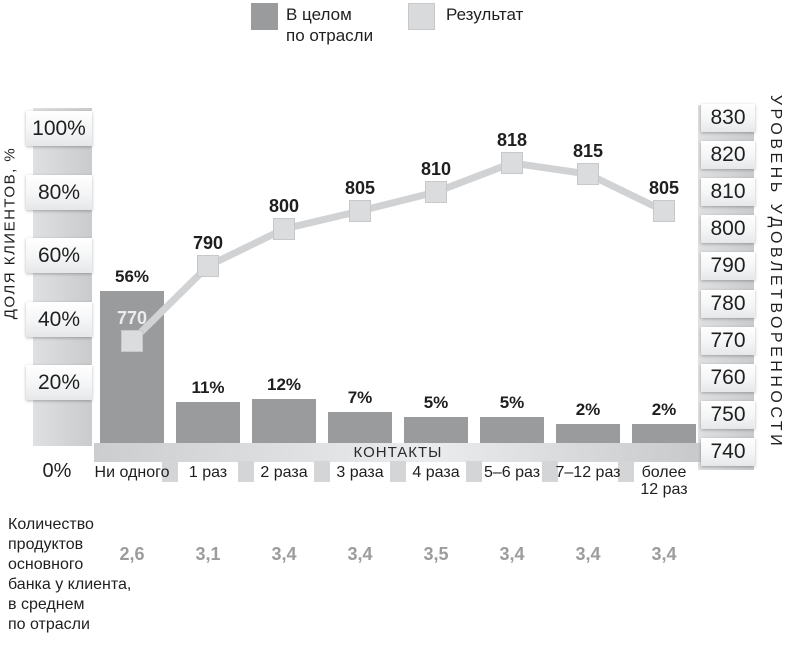  What do you see at coordinates (728, 452) in the screenshot?
I see `right-axis-tick: 740` at bounding box center [728, 452].